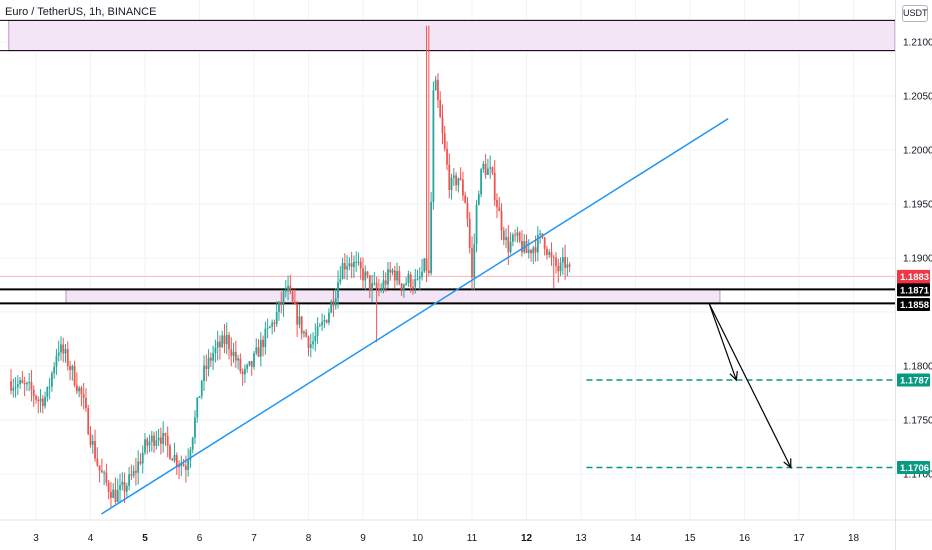 The width and height of the screenshot is (932, 550). What do you see at coordinates (446, 538) in the screenshot?
I see `time-axis: 3 4 5 6 7 8 9 10 11 12 13 14 15 16 17 18` at bounding box center [446, 538].